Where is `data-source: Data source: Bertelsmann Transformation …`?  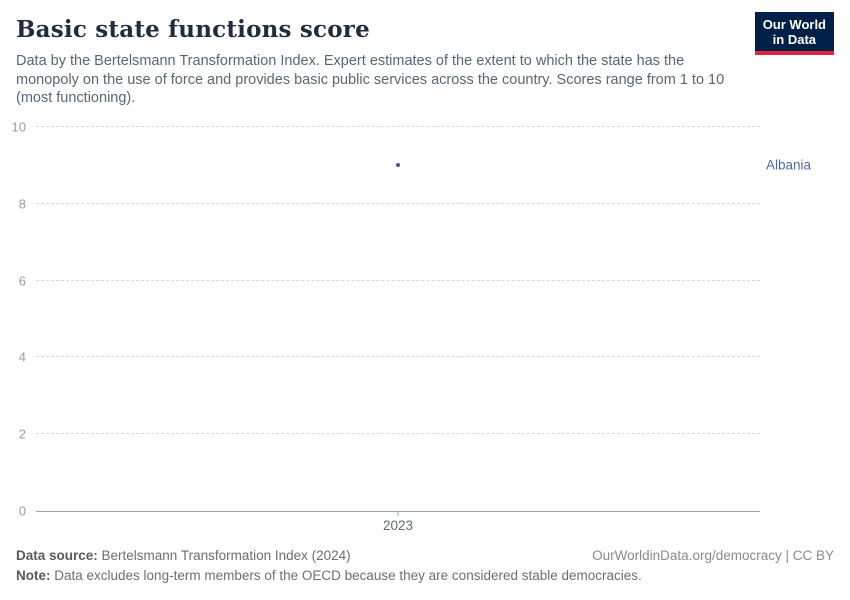
data-source: Data source: Bertelsmann Transformation … is located at coordinates (183, 555).